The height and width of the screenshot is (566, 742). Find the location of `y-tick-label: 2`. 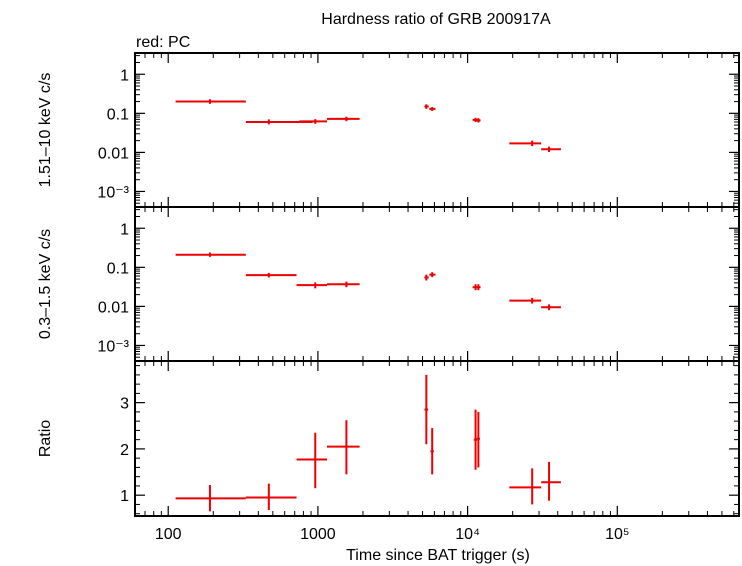

y-tick-label: 2 is located at coordinates (124, 450).